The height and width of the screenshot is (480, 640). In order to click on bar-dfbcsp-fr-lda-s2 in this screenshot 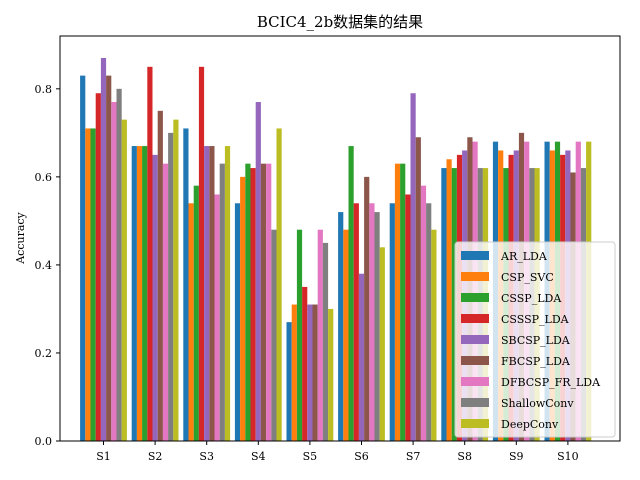, I will do `click(165, 302)`.